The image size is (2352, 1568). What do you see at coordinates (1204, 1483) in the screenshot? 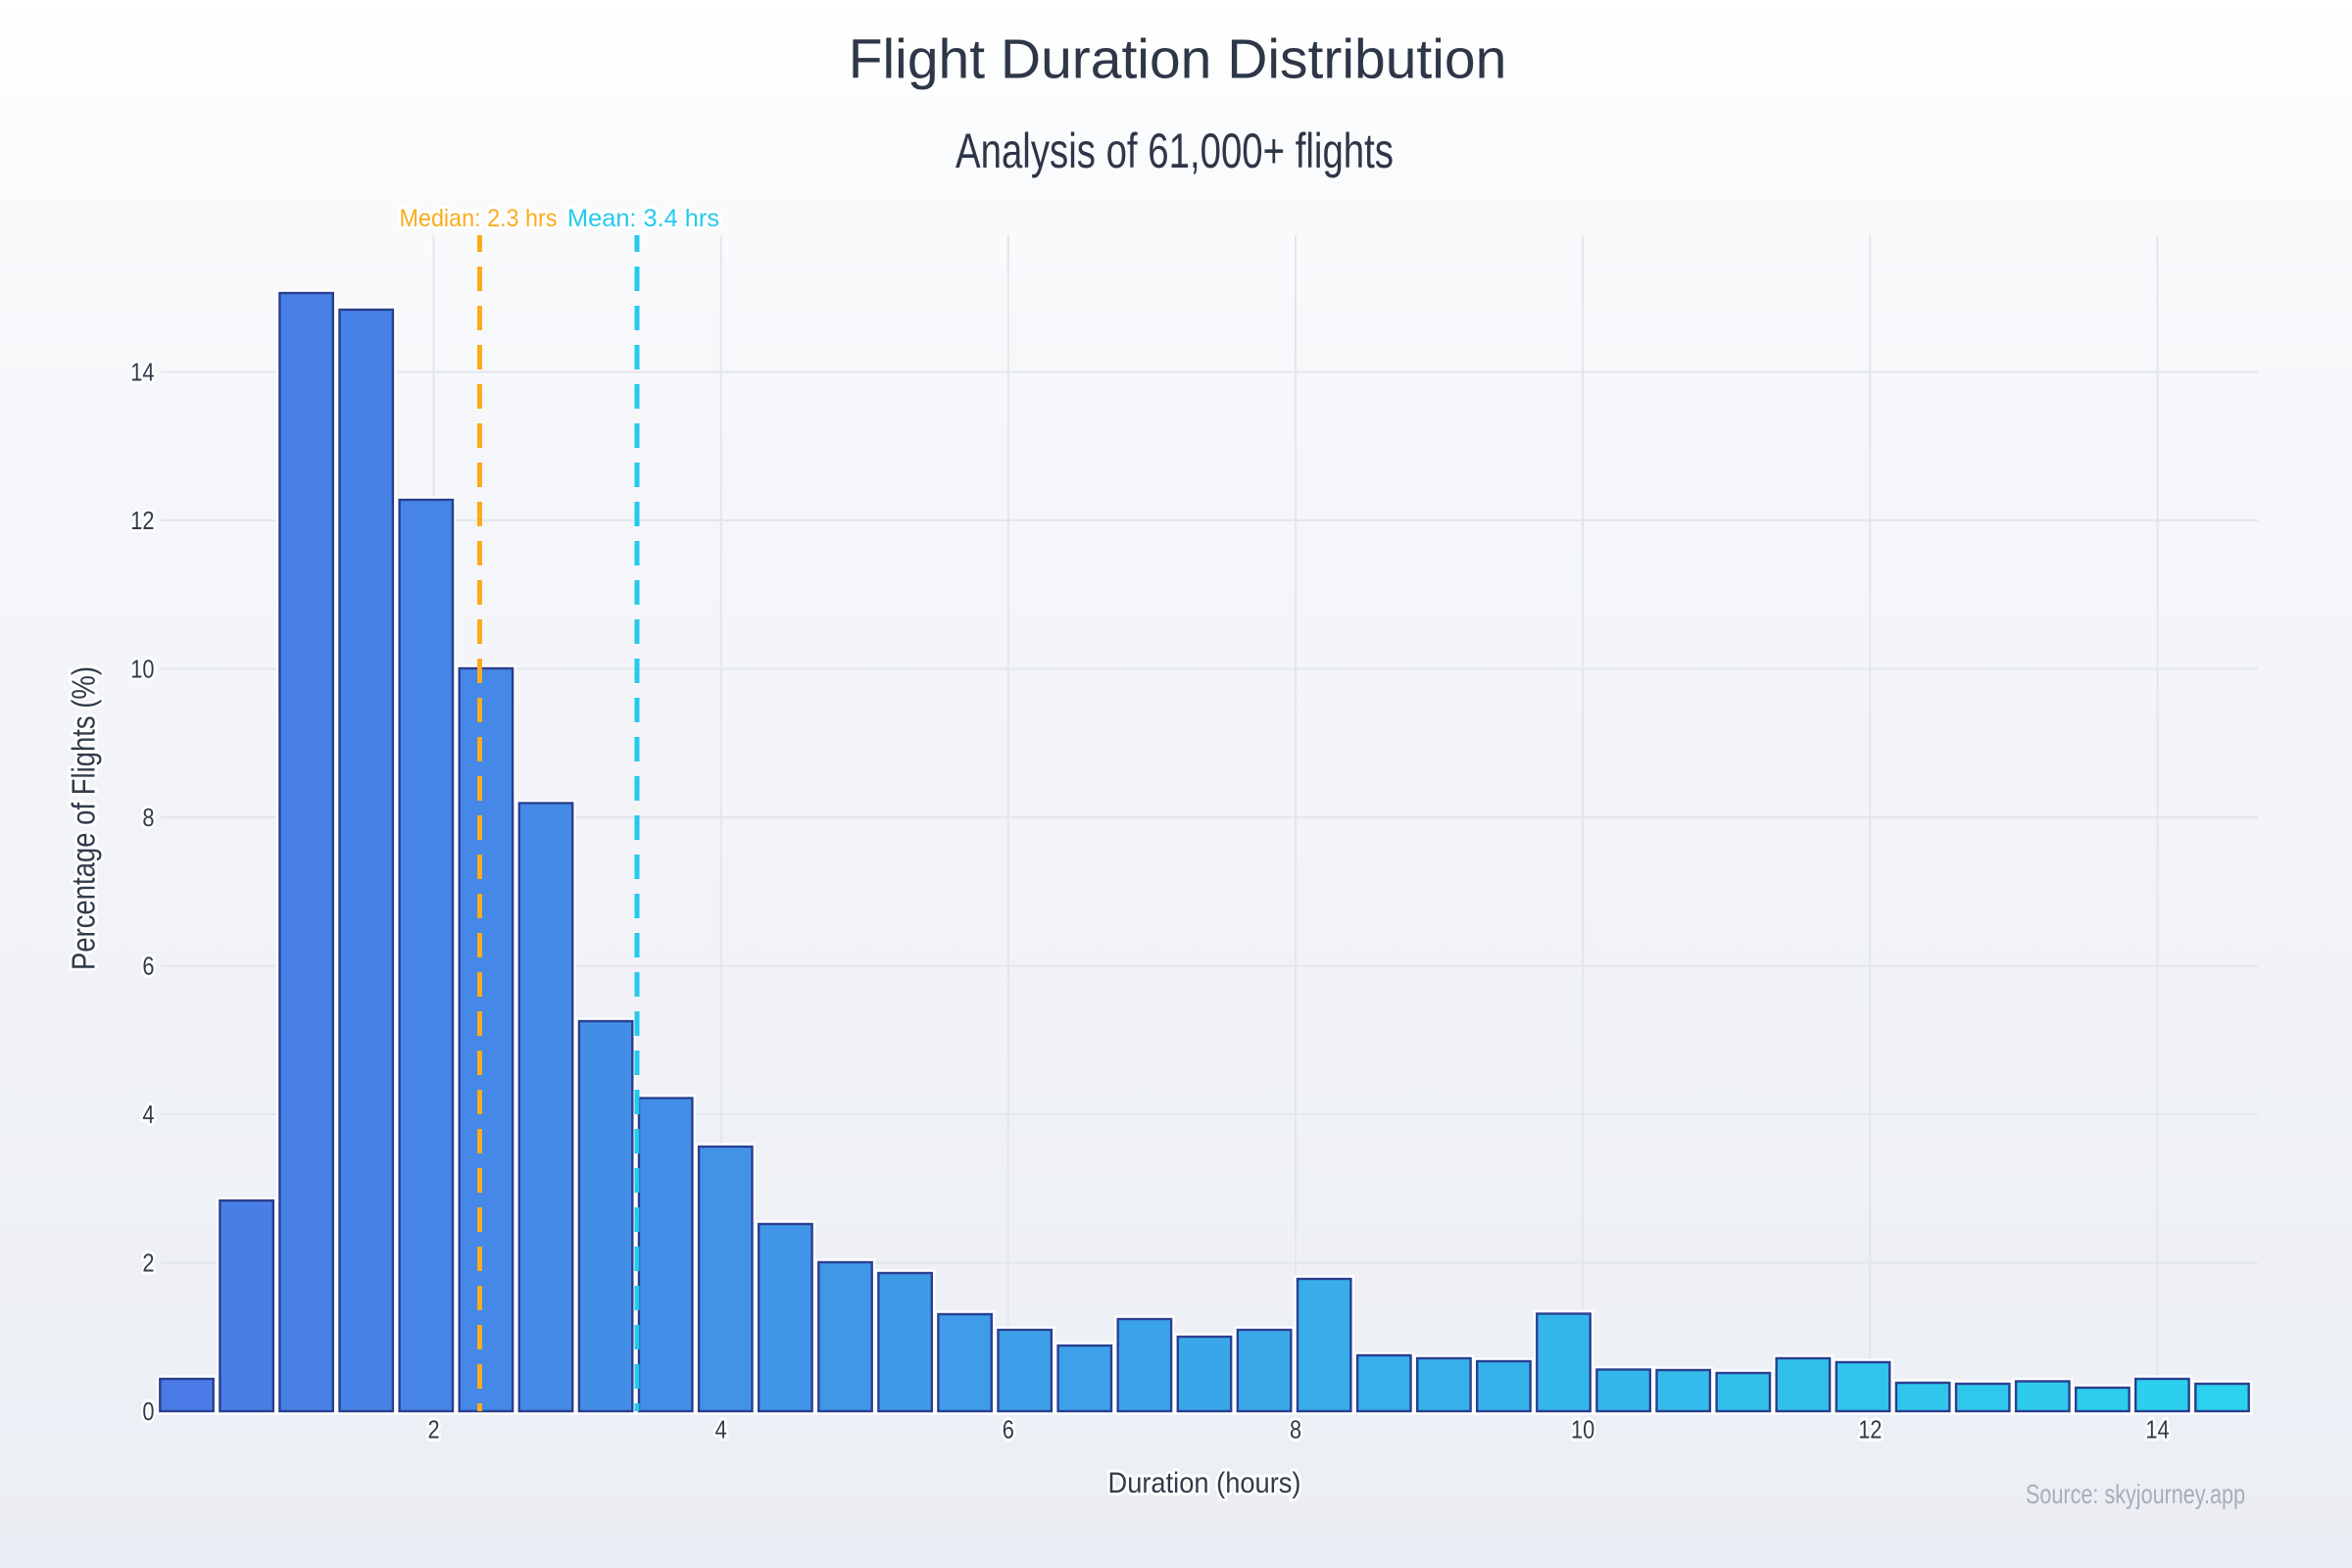
I see `svg-text: Duration (hours)` at bounding box center [1204, 1483].